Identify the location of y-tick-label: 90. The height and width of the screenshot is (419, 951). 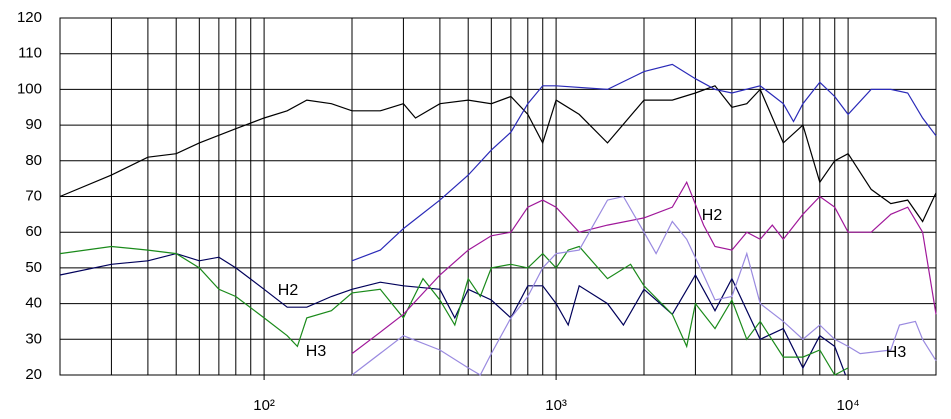
(33, 124).